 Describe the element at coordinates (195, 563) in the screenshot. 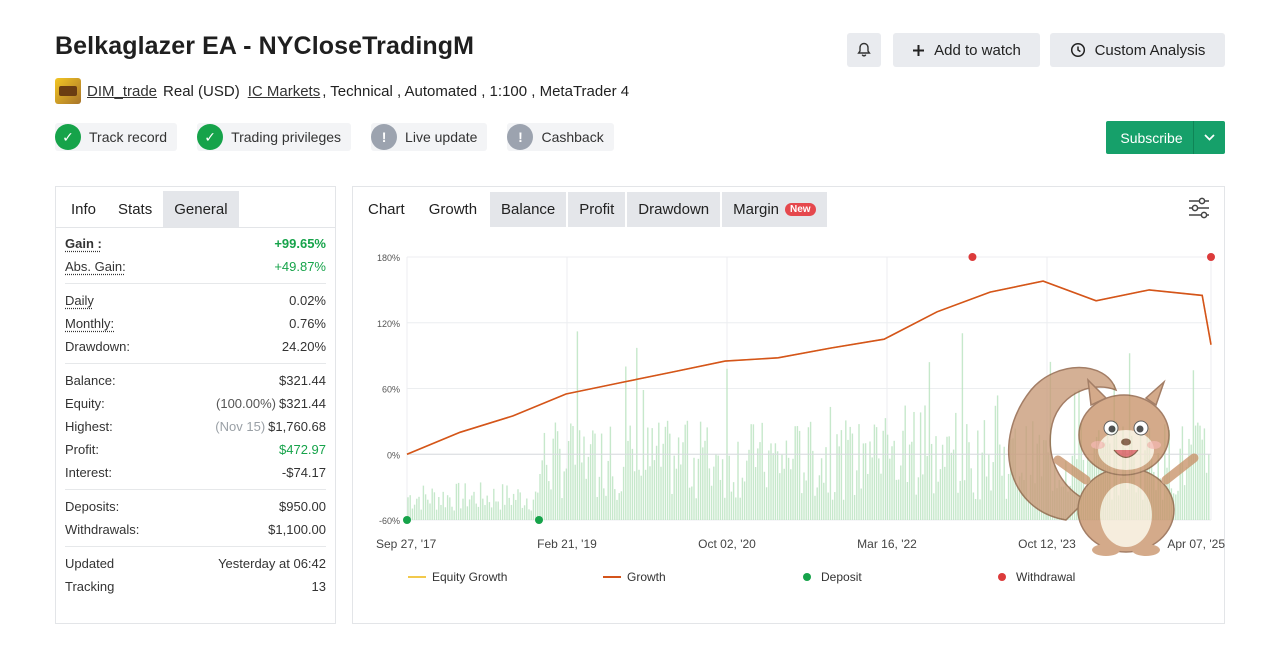

I see `stat-updated: Updated Yesterday at 06:42` at that location.